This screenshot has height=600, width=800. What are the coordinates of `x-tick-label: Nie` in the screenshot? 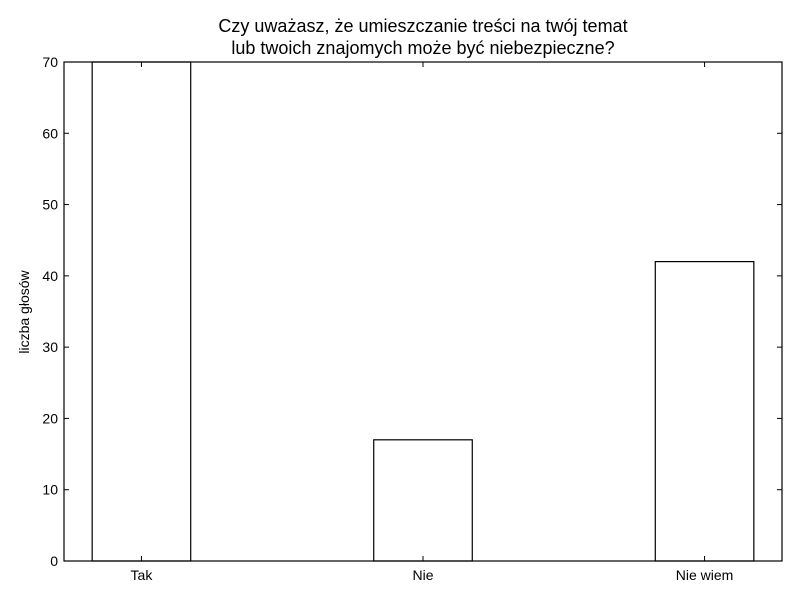 It's located at (422, 575).